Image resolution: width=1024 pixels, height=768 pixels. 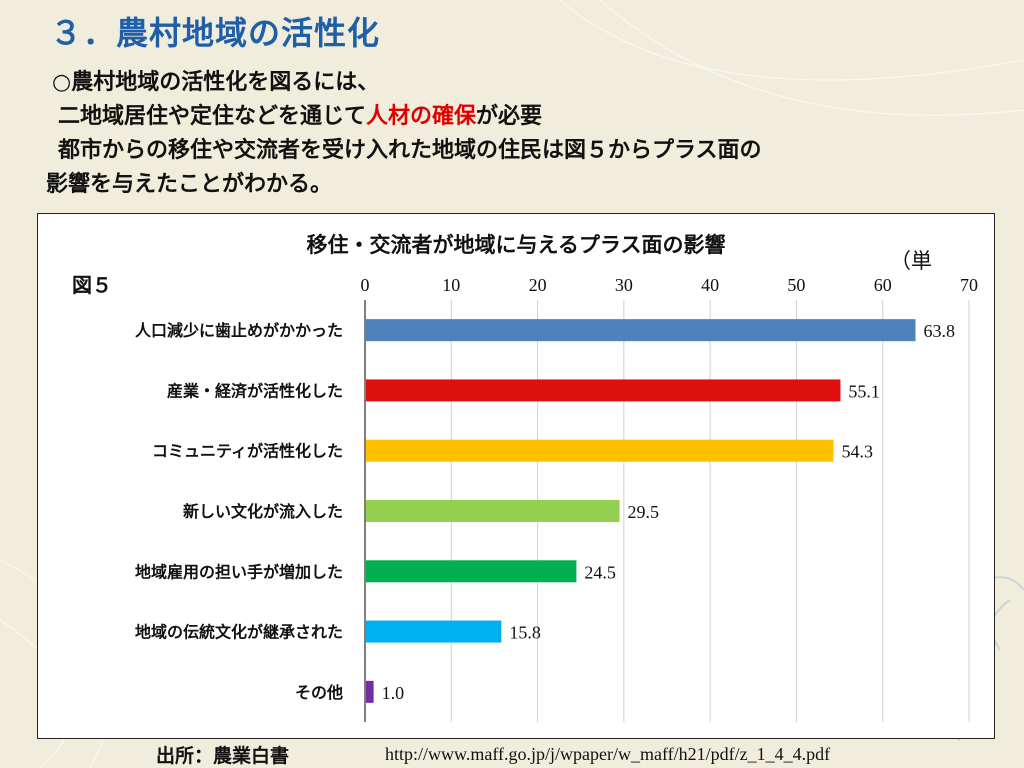 What do you see at coordinates (911, 261) in the screenshot?
I see `unit-note: （単` at bounding box center [911, 261].